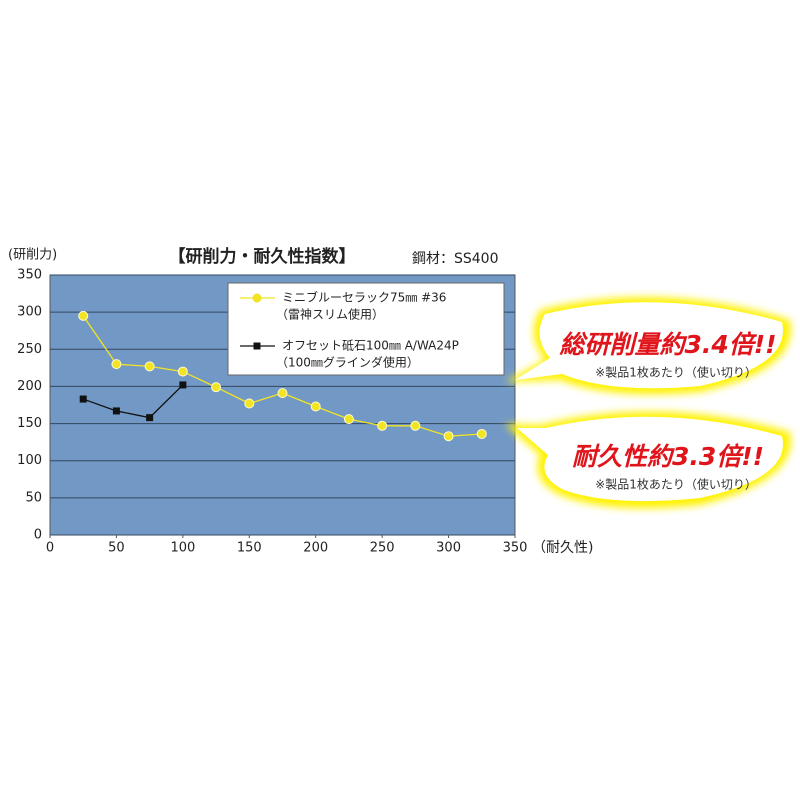 The width and height of the screenshot is (800, 800). Describe the element at coordinates (116, 548) in the screenshot. I see `x-tick-label: 50` at that location.